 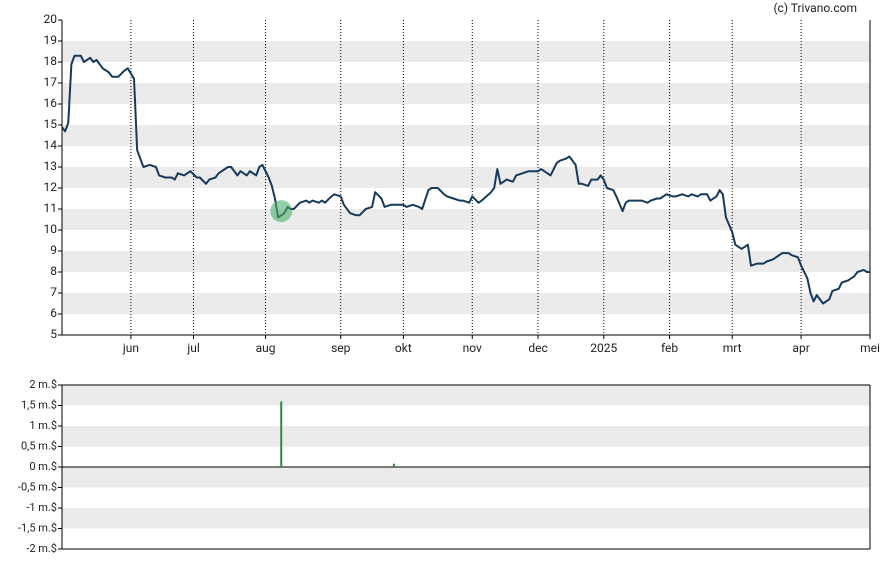 I want to click on x-tick-label: jun, so click(x=130, y=348).